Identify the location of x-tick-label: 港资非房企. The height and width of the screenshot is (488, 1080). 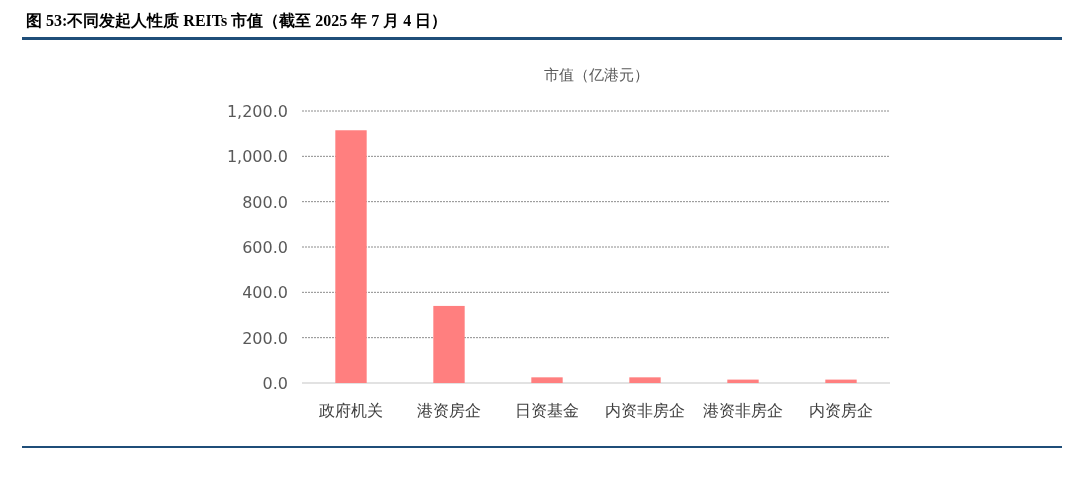
(743, 410).